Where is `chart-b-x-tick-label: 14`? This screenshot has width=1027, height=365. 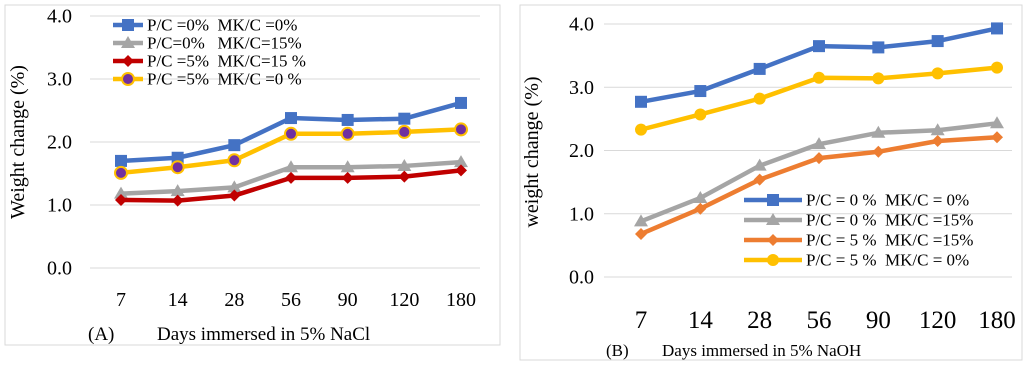 chart-b-x-tick-label: 14 is located at coordinates (701, 320).